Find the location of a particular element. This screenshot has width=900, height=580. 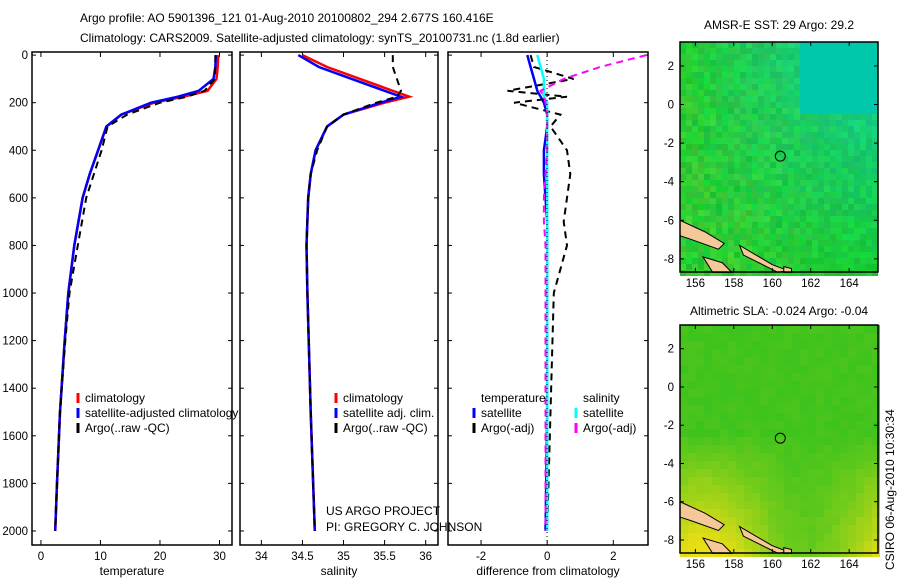

x-tick-label: 30 is located at coordinates (219, 557).